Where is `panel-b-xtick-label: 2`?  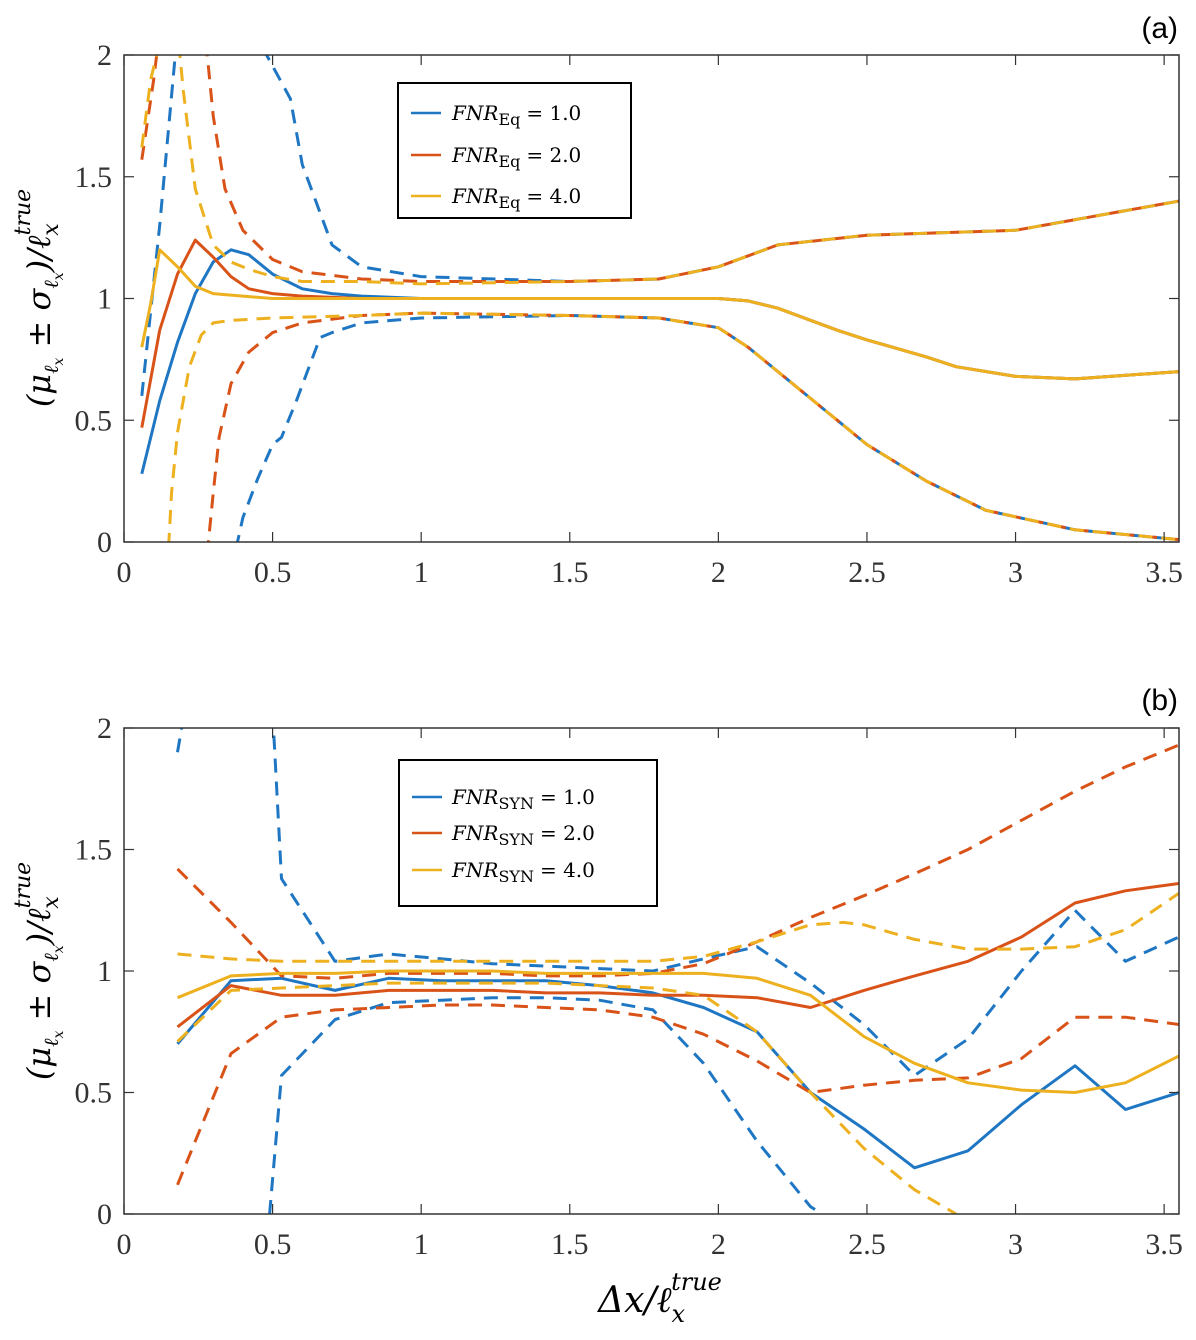
panel-b-xtick-label: 2 is located at coordinates (718, 1244).